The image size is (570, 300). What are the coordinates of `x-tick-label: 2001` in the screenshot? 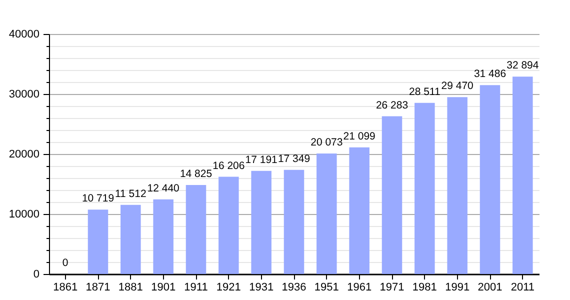 It's located at (490, 288).